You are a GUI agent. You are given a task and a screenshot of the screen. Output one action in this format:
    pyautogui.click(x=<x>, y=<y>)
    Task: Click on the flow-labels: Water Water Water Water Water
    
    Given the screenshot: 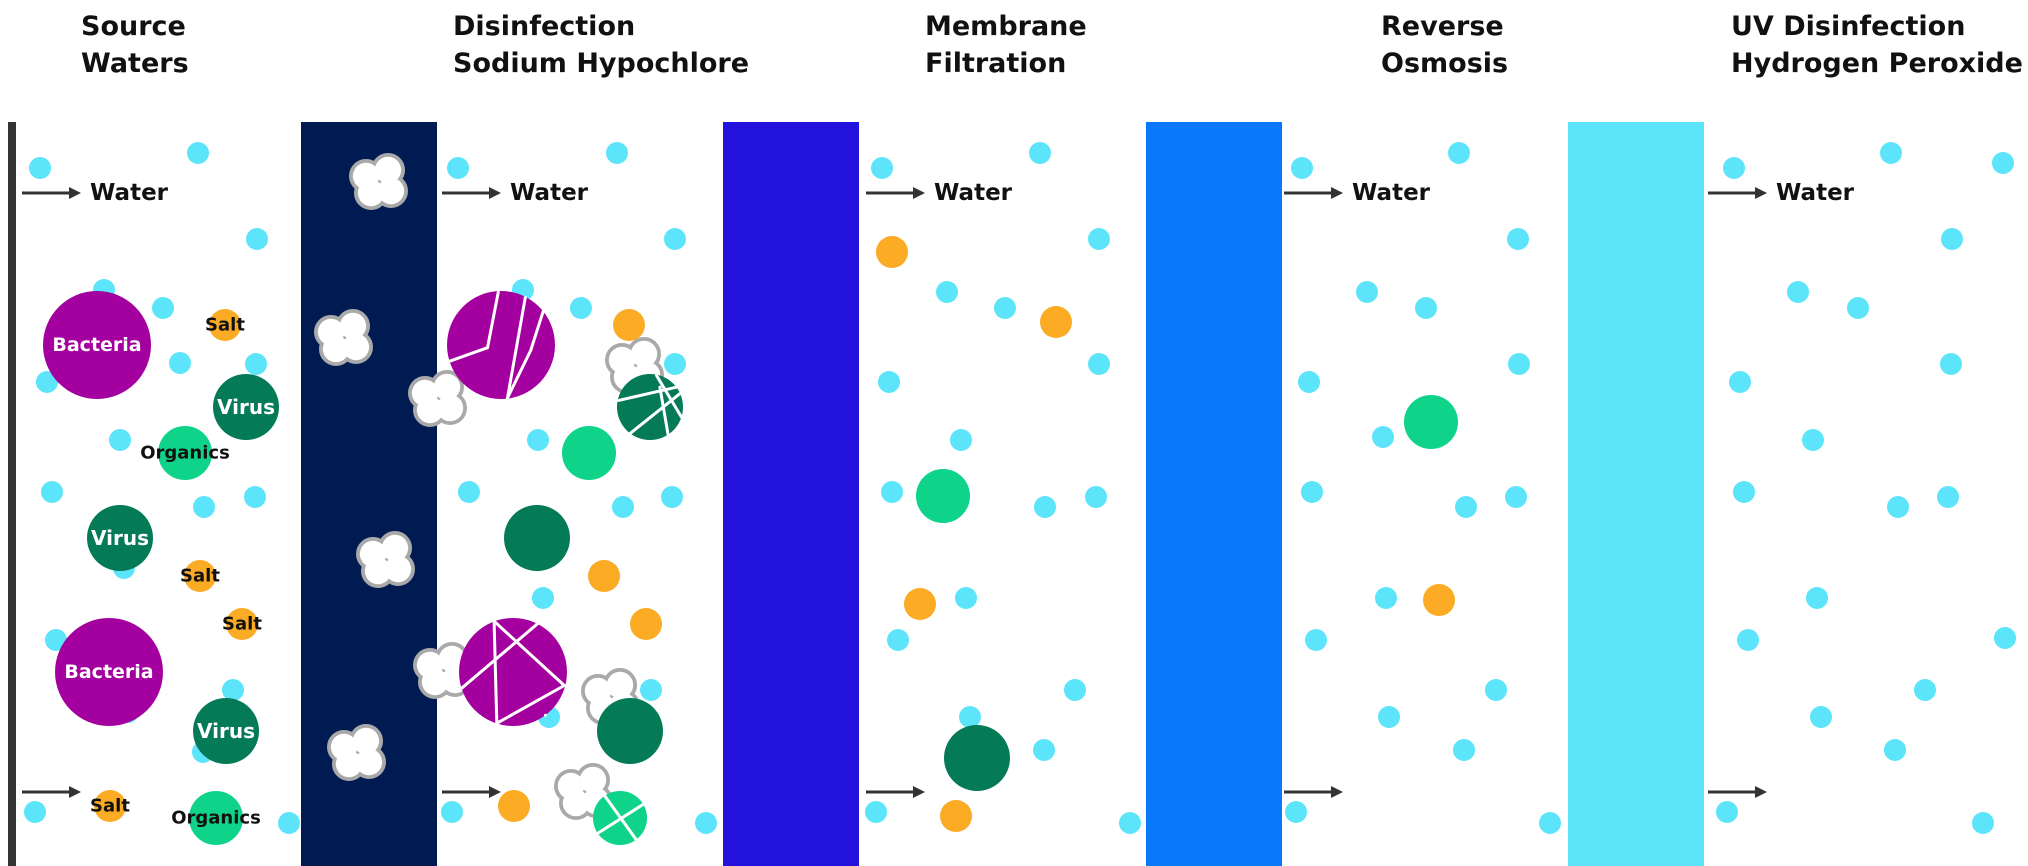 What is the action you would take?
    pyautogui.click(x=972, y=193)
    